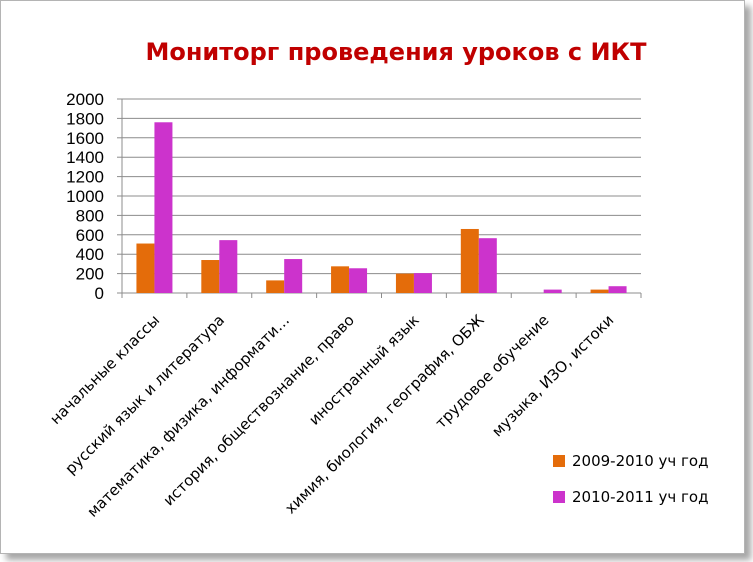 The width and height of the screenshot is (753, 562). What do you see at coordinates (90, 274) in the screenshot?
I see `y-tick-label: 200` at bounding box center [90, 274].